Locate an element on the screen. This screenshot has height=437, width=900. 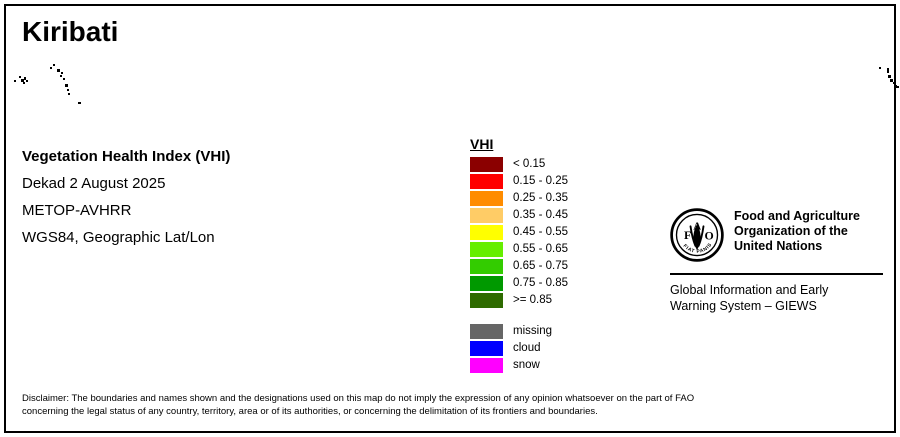
fao-divider is located at coordinates (776, 274).